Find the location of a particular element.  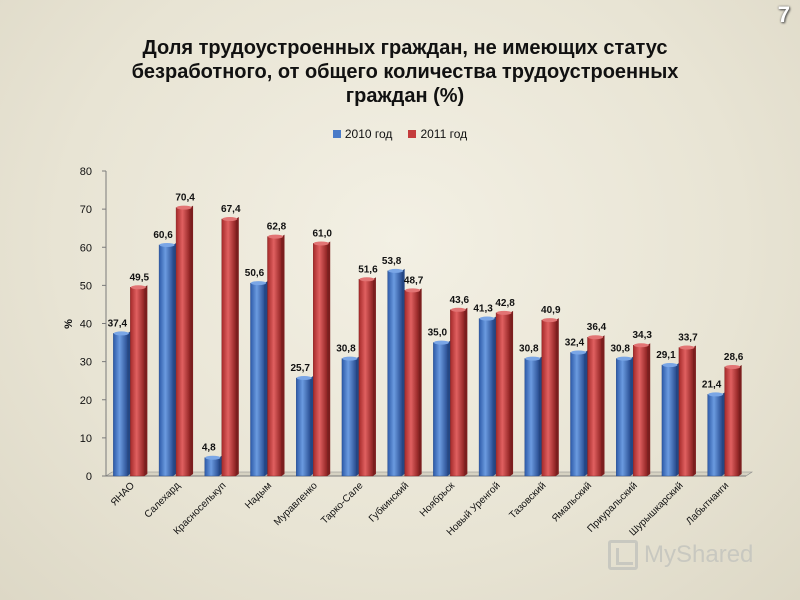

data-label: 32,4 is located at coordinates (575, 342).